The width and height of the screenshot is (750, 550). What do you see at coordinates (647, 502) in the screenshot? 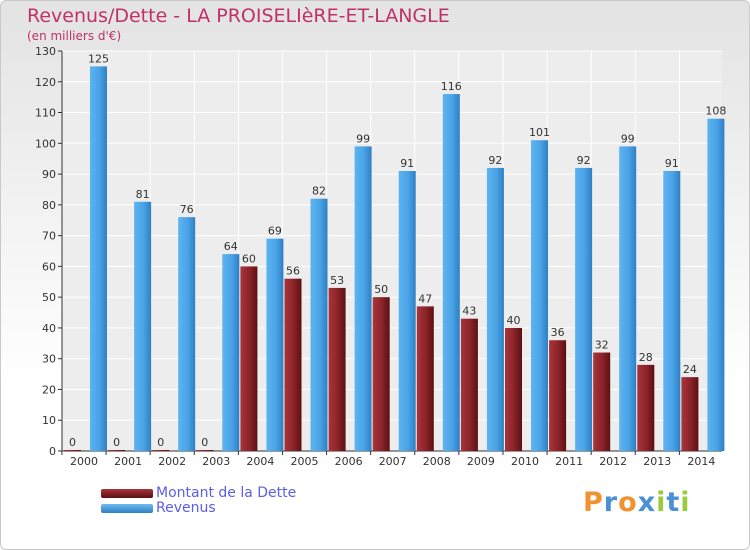
I see `logo-letter: x` at bounding box center [647, 502].